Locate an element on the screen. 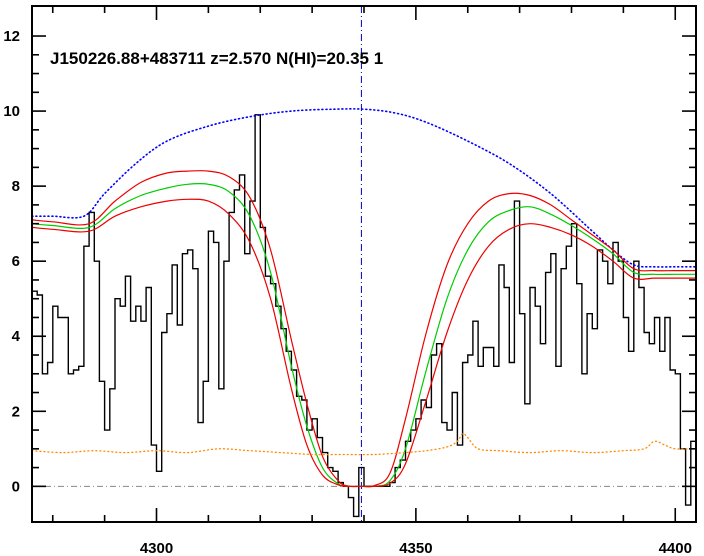 This screenshot has height=556, width=704. x-tick-label: 4300 is located at coordinates (156, 548).